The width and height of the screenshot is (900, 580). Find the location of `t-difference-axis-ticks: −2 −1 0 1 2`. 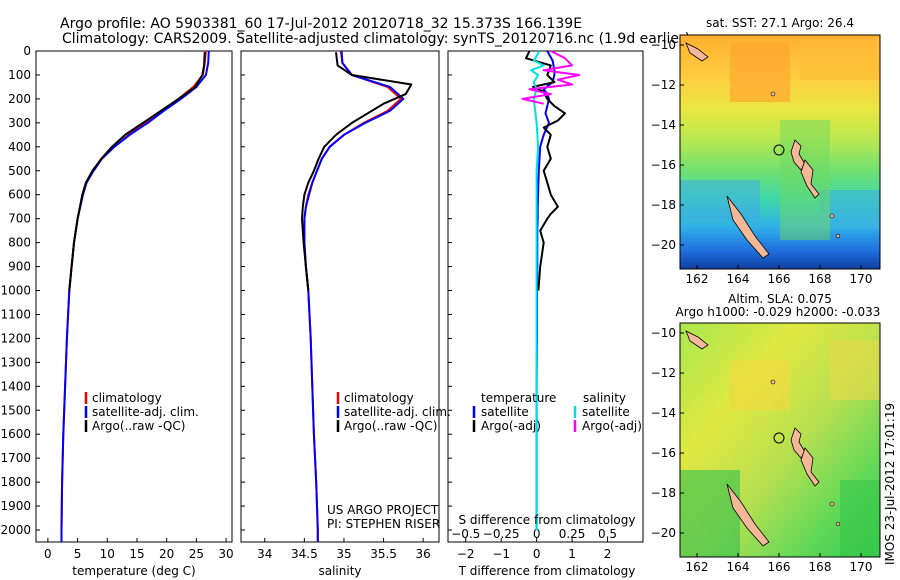

t-difference-axis-ticks: −2 −1 0 1 2 is located at coordinates (534, 549).